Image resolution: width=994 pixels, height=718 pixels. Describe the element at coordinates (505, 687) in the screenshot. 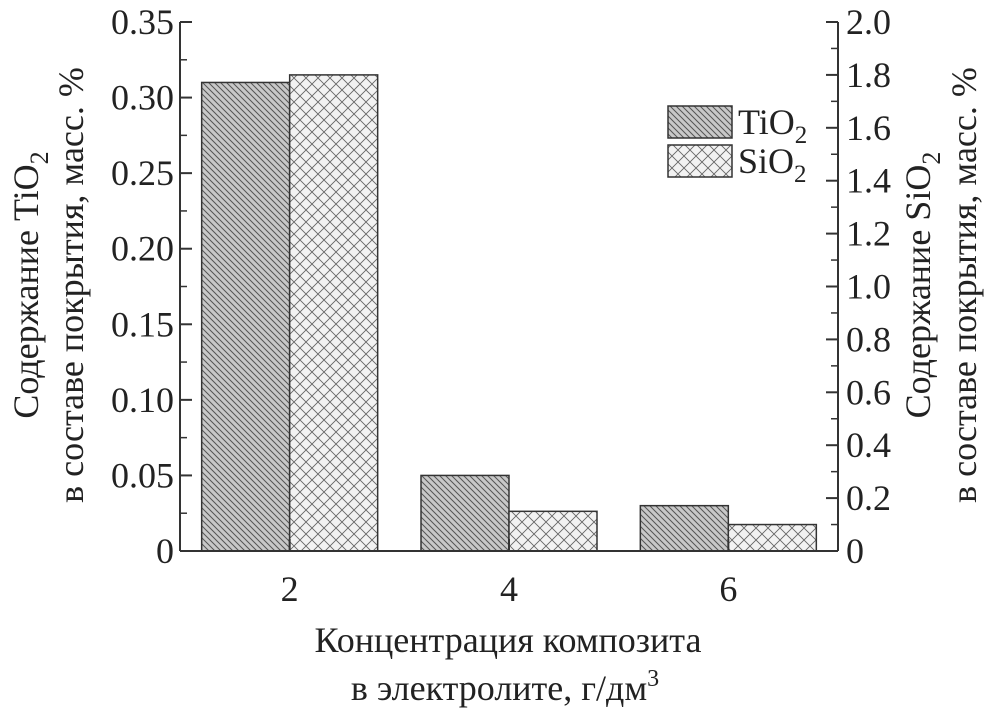

I see `x-label-line2: в электролите, г/дм3` at that location.